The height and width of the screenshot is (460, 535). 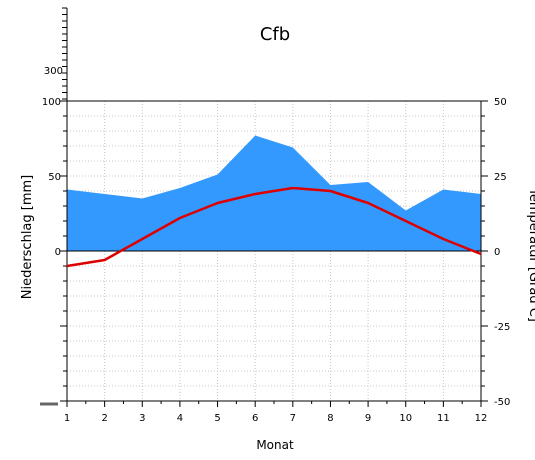 I want to click on x-axis-tick-label: 10, so click(x=405, y=418).